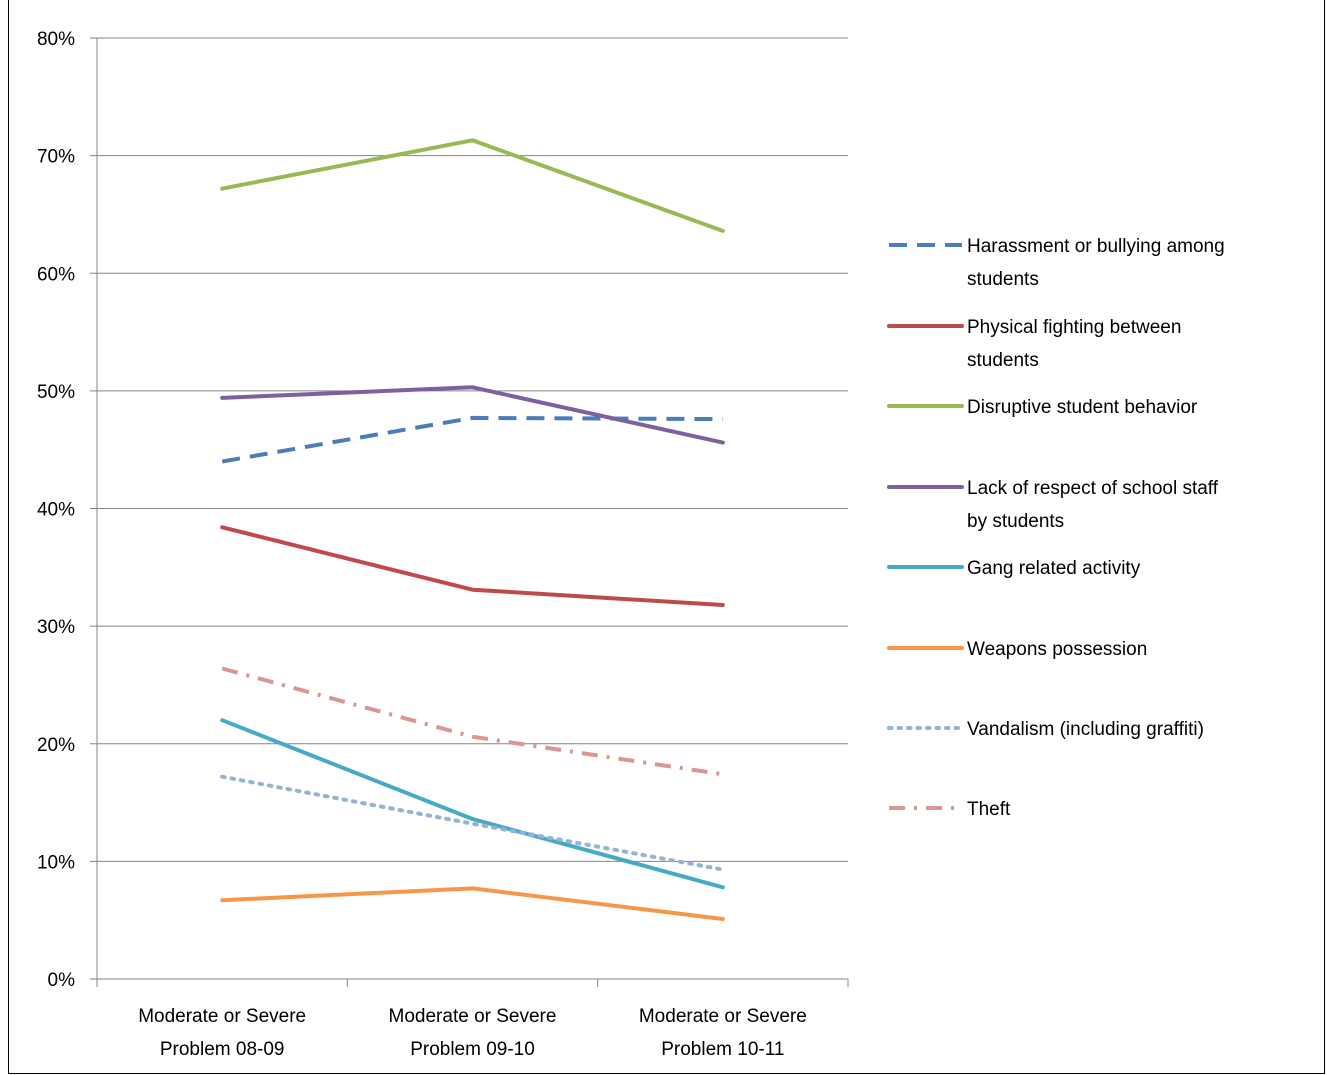  Describe the element at coordinates (56, 392) in the screenshot. I see `y-tick-label: 50%` at that location.